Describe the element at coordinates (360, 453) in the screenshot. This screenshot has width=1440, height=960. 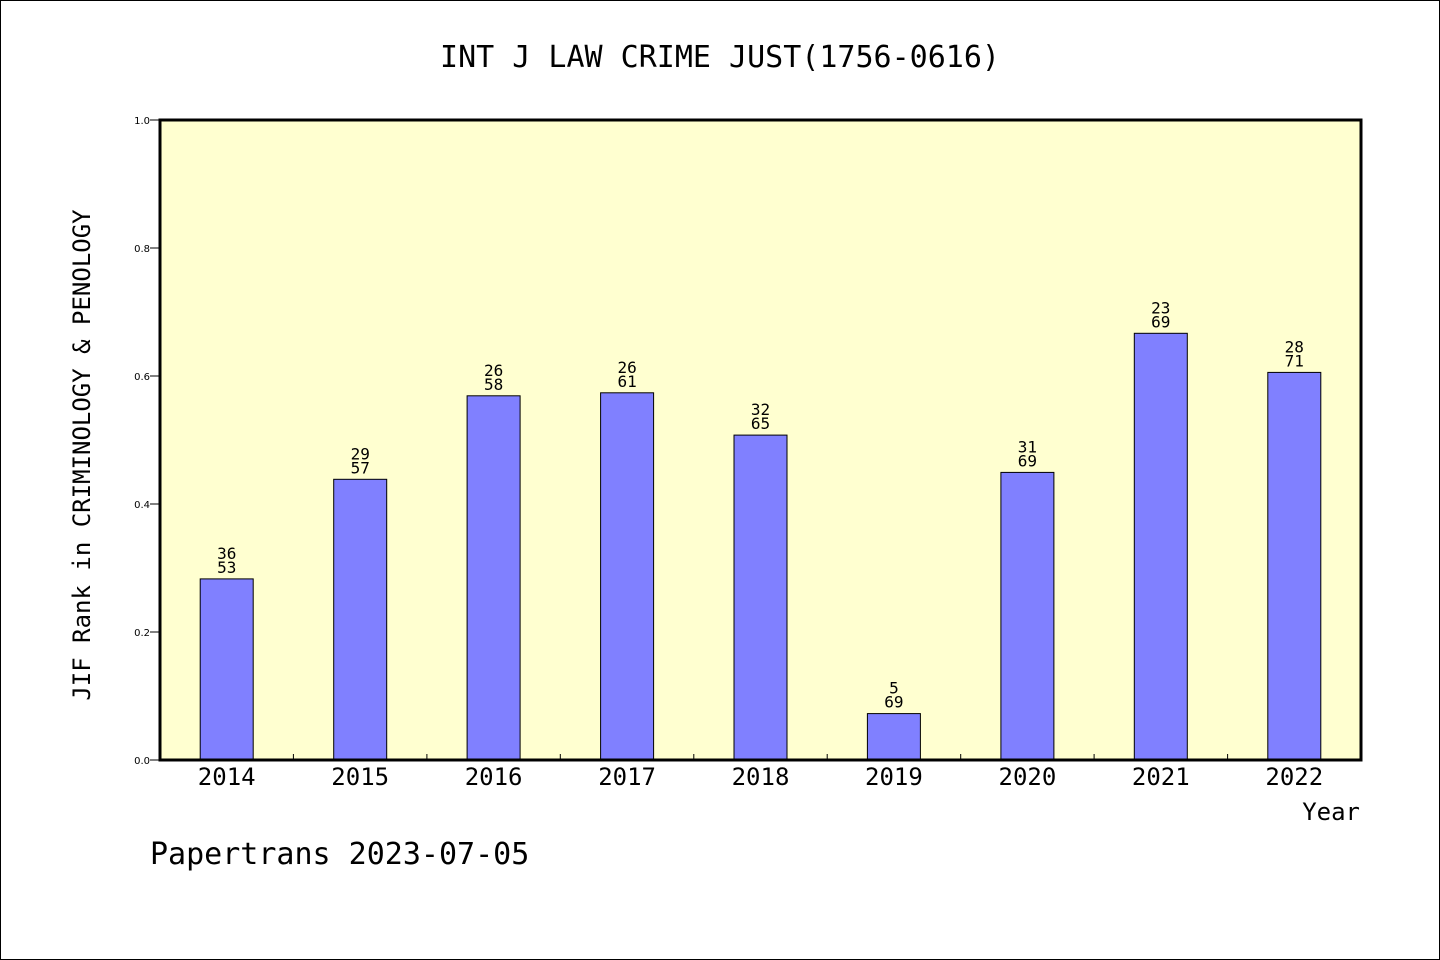
I see `bar-label-rank-2015: 29` at that location.